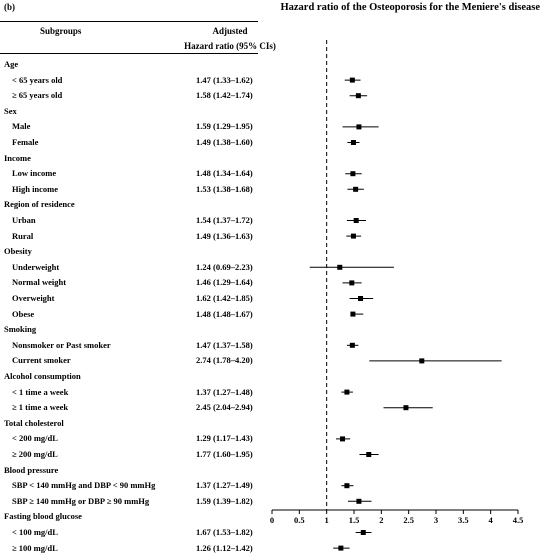 Image resolution: width=550 pixels, height=556 pixels. Describe the element at coordinates (224, 188) in the screenshot. I see `hazard-ratio-value: 1.53 (1.38–1.68)` at that location.